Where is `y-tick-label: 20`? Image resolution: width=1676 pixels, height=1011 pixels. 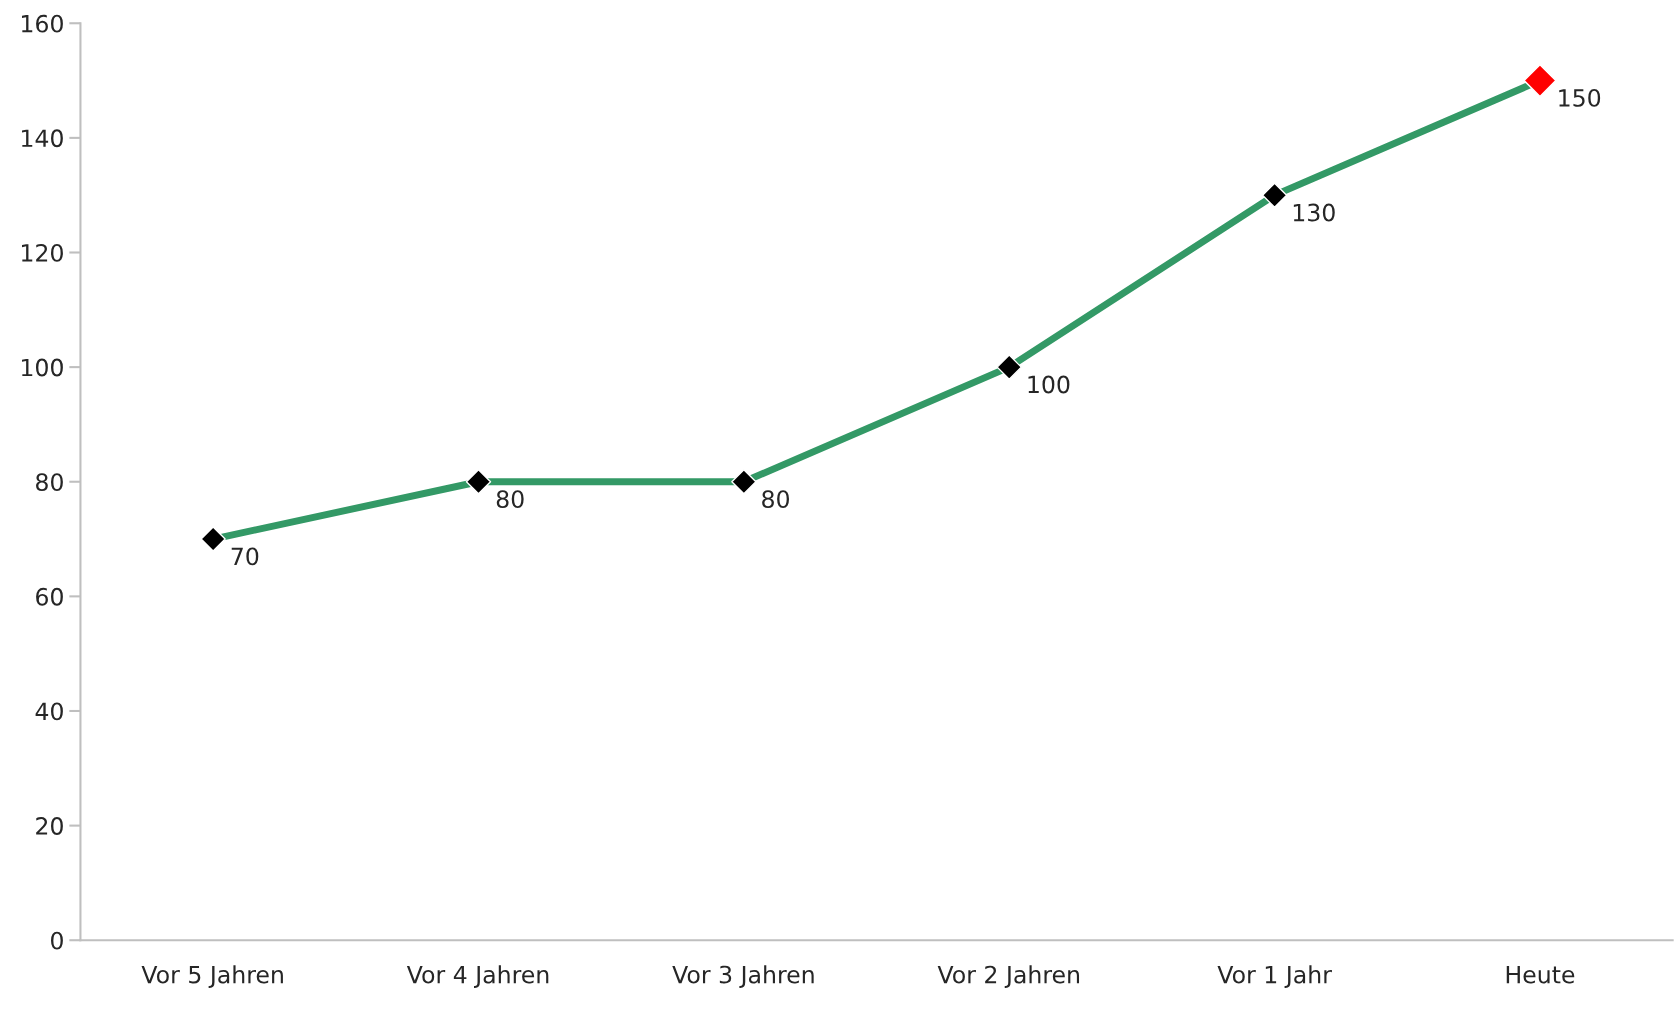 y-tick-label: 20 is located at coordinates (49, 826).